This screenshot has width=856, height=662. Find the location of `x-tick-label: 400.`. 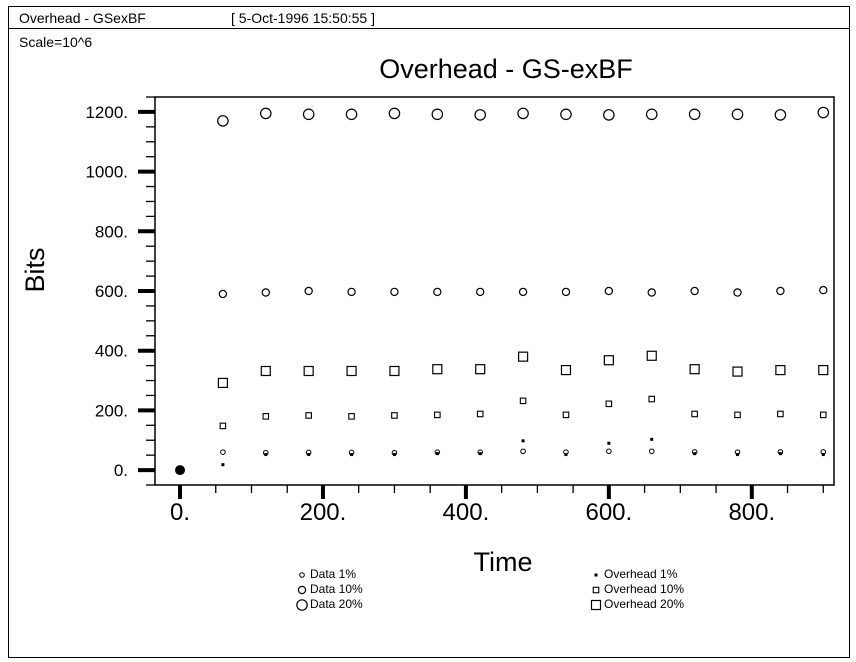

x-tick-label: 400. is located at coordinates (466, 512).